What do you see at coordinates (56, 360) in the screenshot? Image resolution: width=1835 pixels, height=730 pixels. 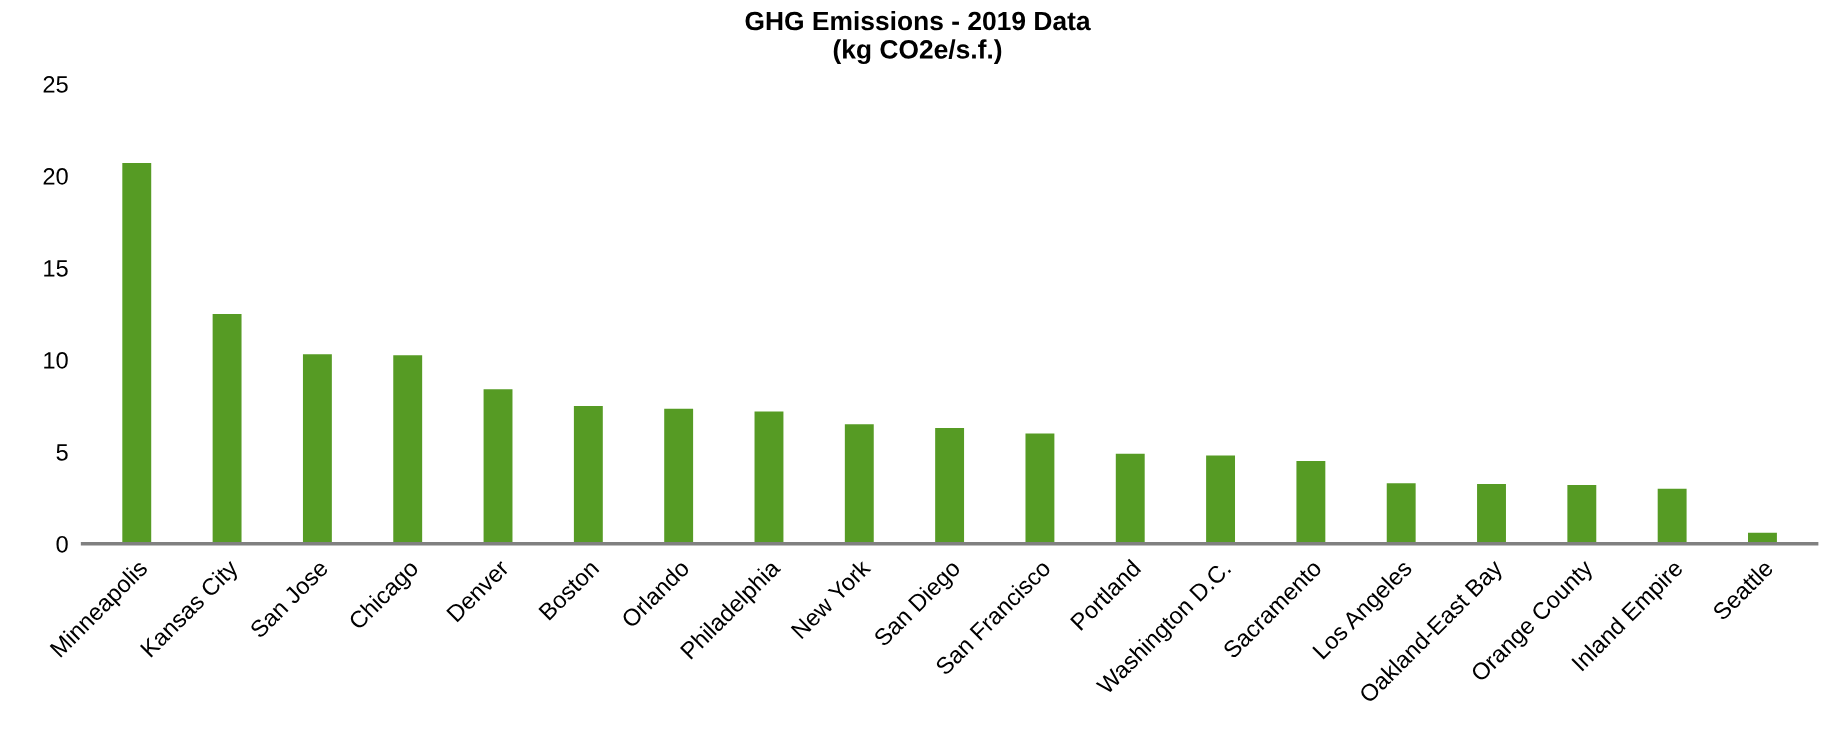 I see `y-tick-label: 10` at bounding box center [56, 360].